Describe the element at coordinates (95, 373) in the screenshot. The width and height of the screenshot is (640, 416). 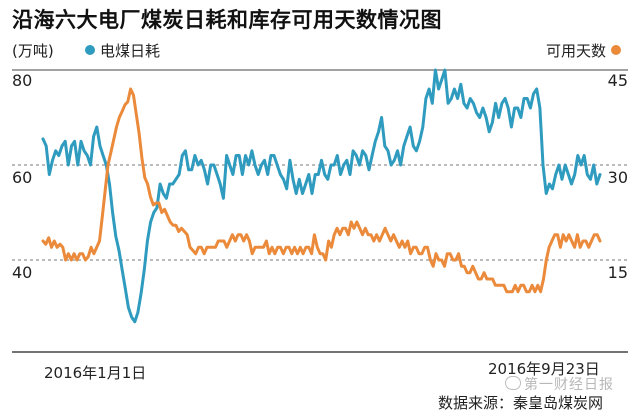
I see `x-tick-start: 2016年1月1日` at that location.